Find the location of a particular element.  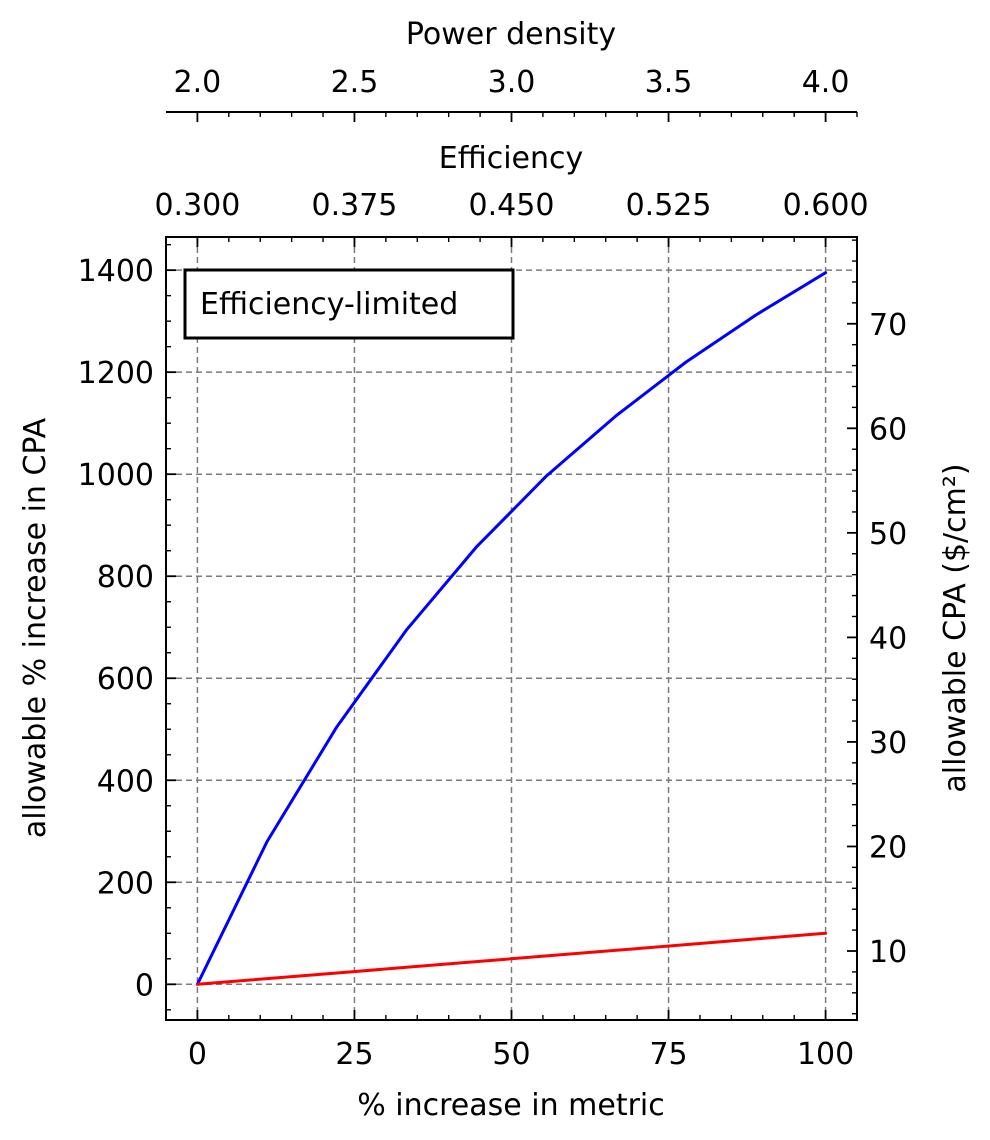

efficiency-axis-title: Efficiency is located at coordinates (511, 158).